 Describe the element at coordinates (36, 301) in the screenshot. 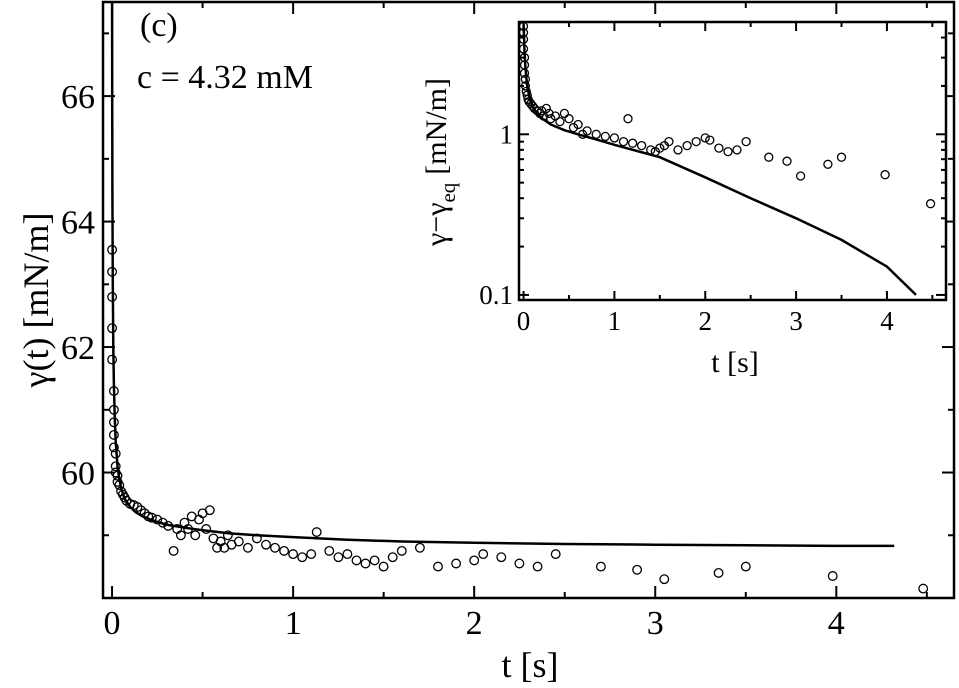

I see `main-y-axis-label: γ(t) [mN/m]` at that location.